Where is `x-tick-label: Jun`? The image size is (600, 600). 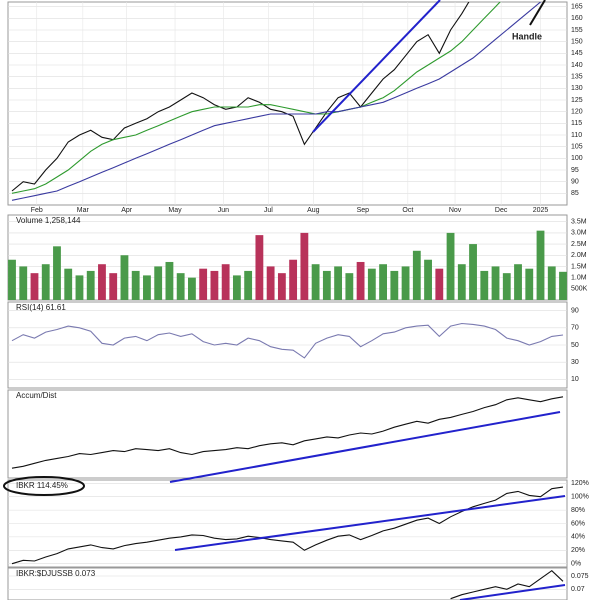
x-tick-label: Jun is located at coordinates (223, 210).